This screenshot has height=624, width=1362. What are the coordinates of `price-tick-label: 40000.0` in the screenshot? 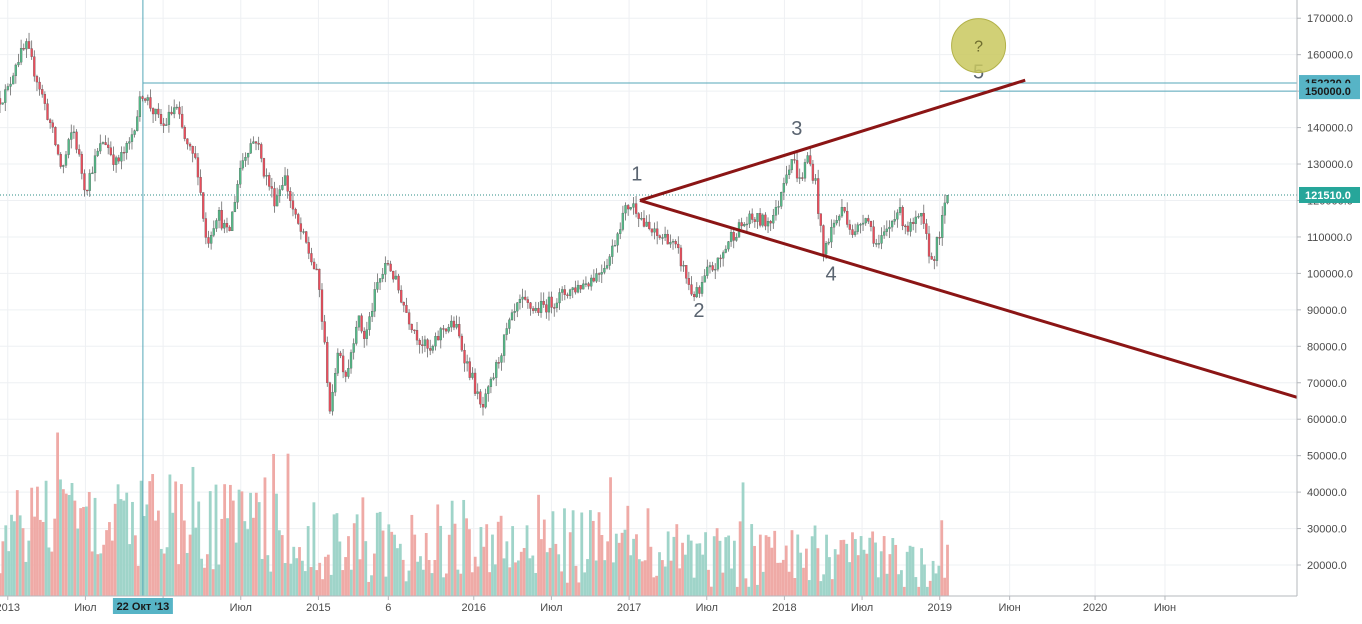 It's located at (1327, 493).